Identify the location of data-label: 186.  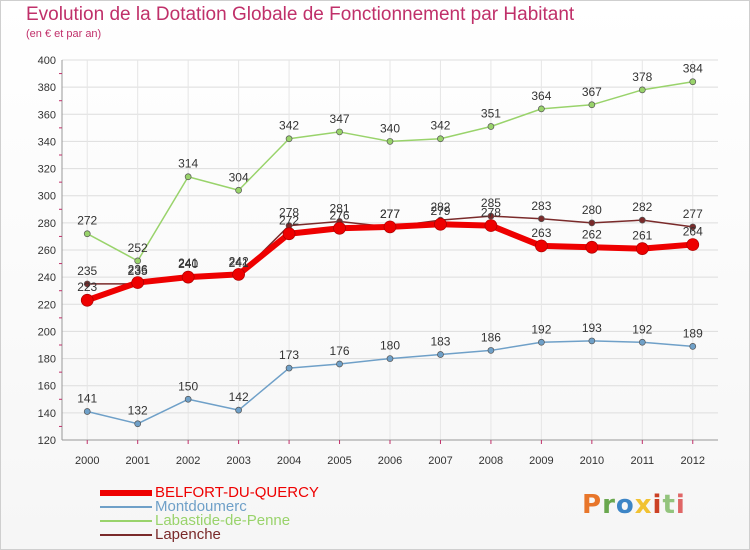
(491, 337).